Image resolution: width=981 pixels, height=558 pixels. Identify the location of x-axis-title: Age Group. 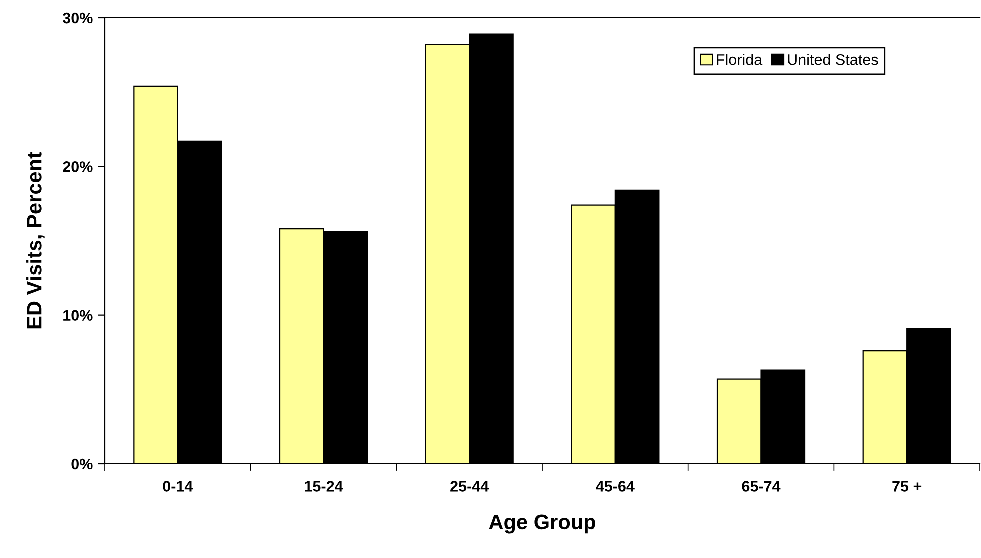
(542, 524).